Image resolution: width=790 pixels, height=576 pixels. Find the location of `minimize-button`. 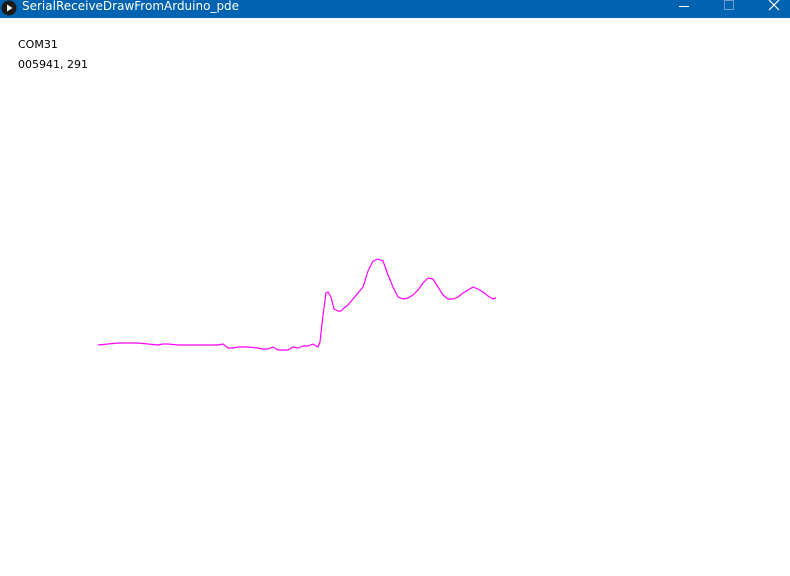

minimize-button is located at coordinates (684, 9).